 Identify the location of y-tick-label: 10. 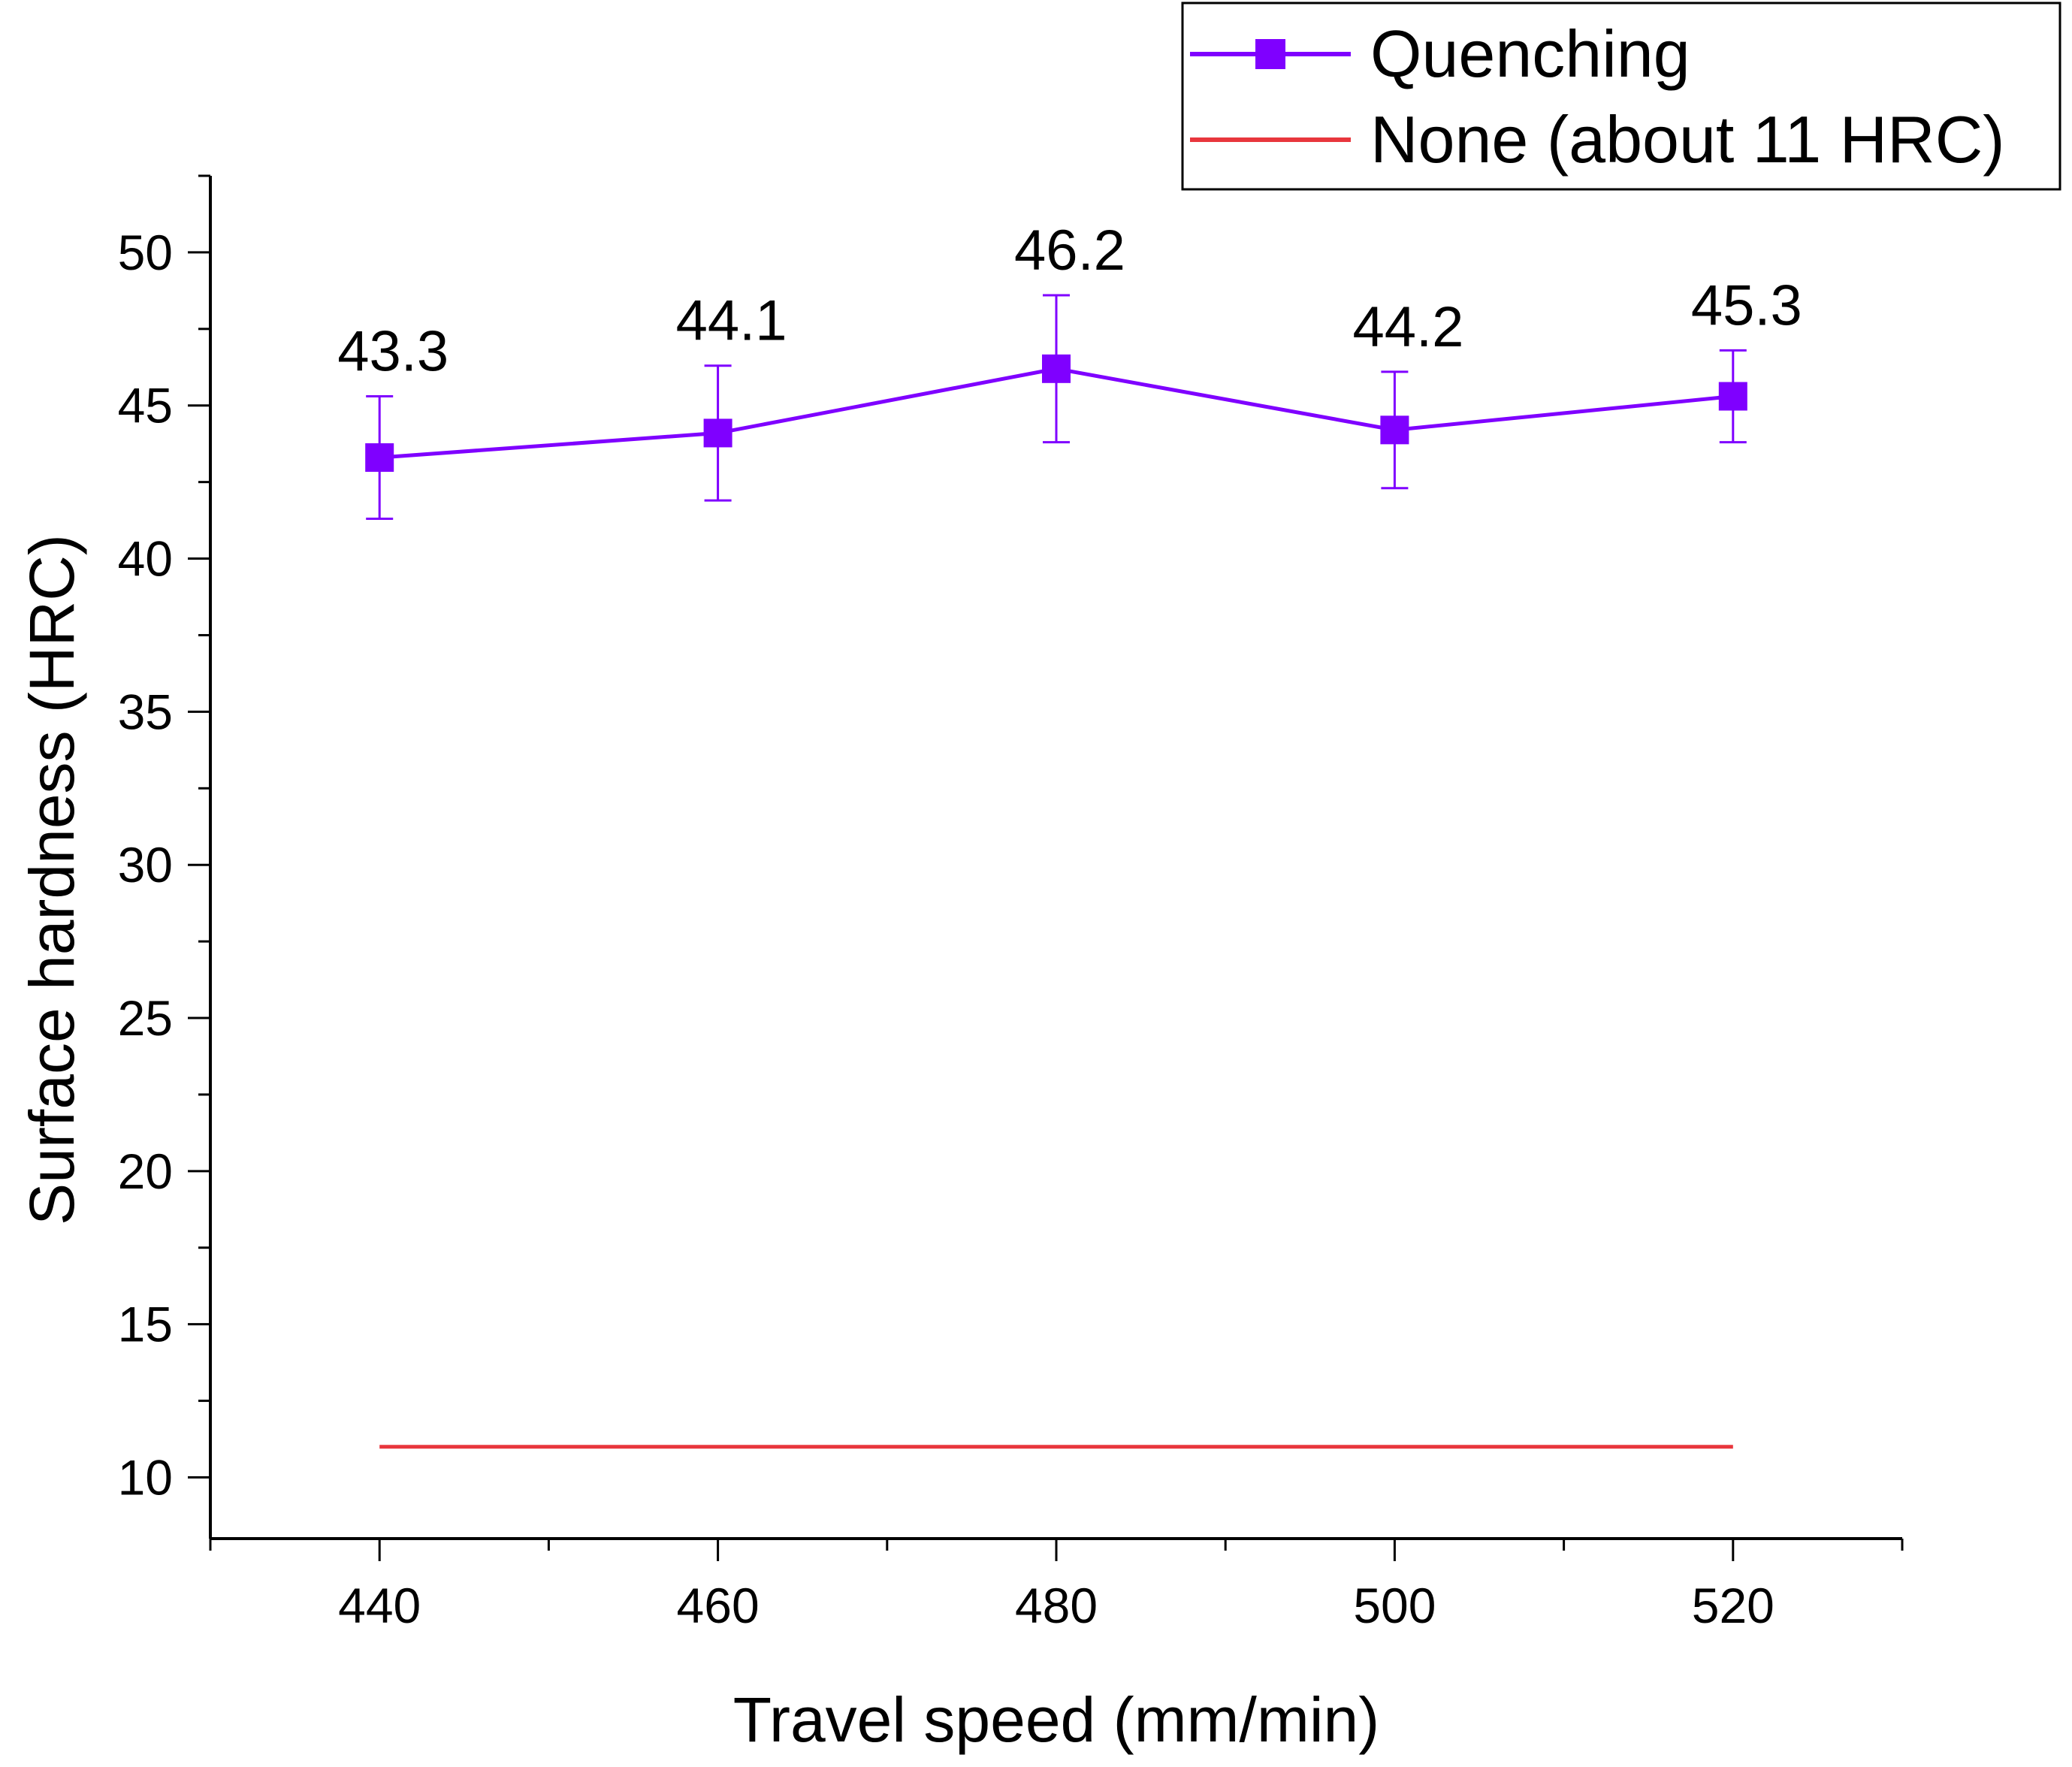
(146, 1477).